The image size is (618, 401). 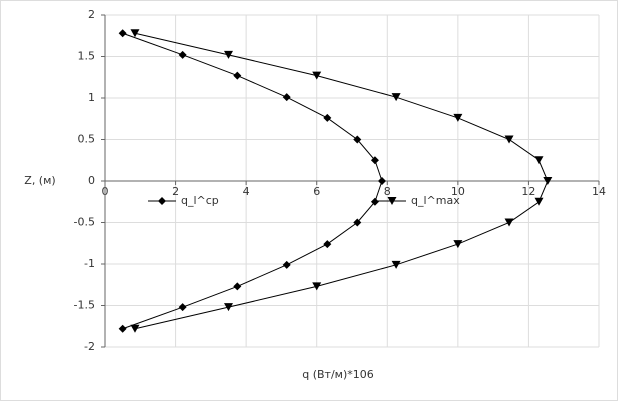 I want to click on y-tick-label: 0.5, so click(x=87, y=139).